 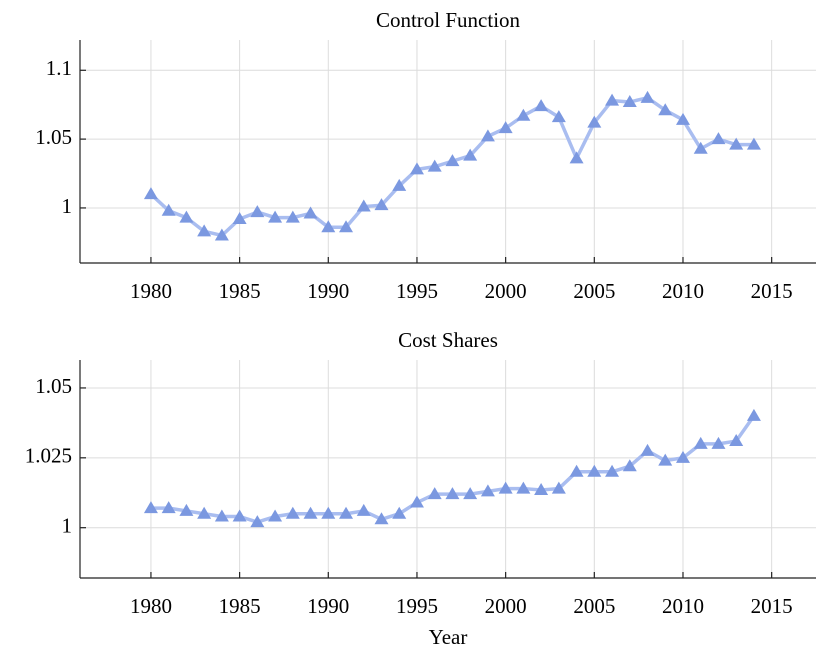 What do you see at coordinates (448, 637) in the screenshot?
I see `x-axis-label: Year` at bounding box center [448, 637].